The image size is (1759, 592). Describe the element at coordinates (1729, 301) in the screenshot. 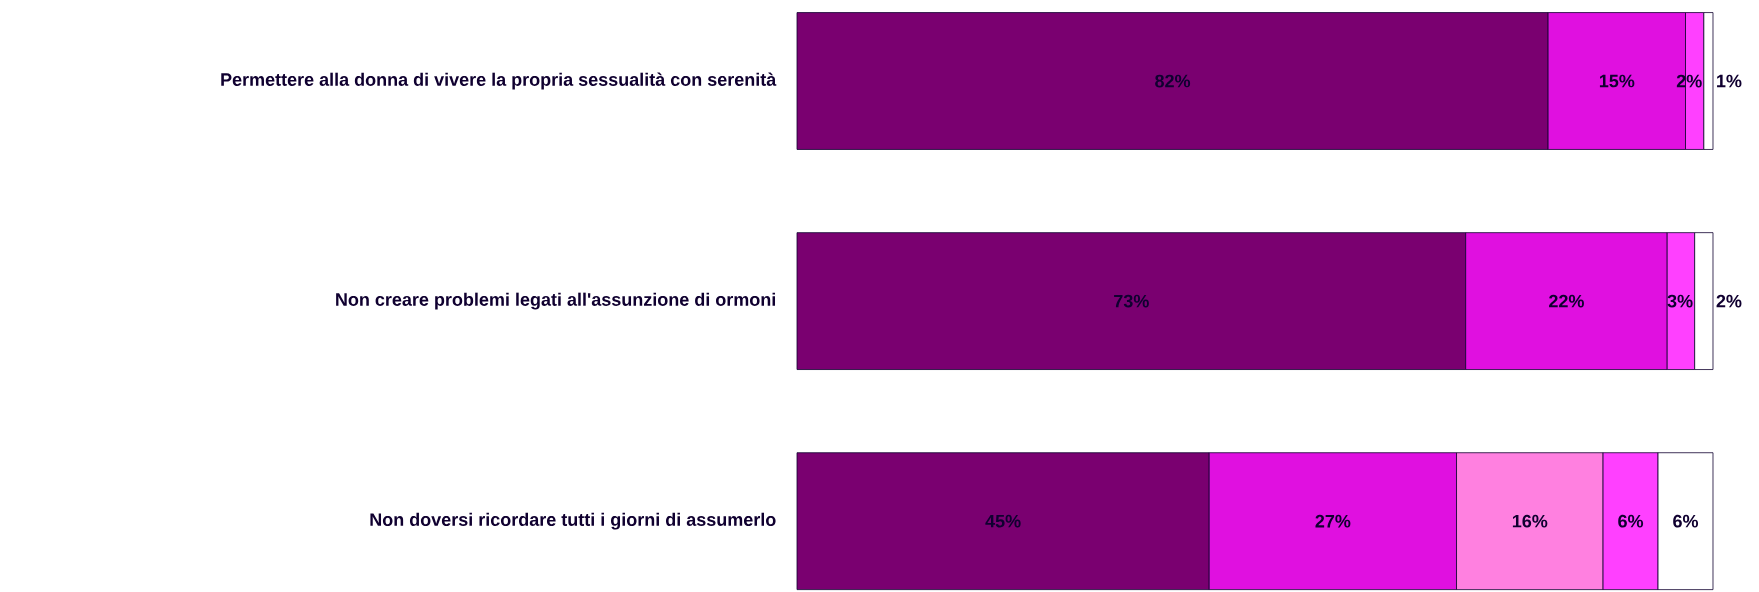

I see `data-label: 2%` at that location.